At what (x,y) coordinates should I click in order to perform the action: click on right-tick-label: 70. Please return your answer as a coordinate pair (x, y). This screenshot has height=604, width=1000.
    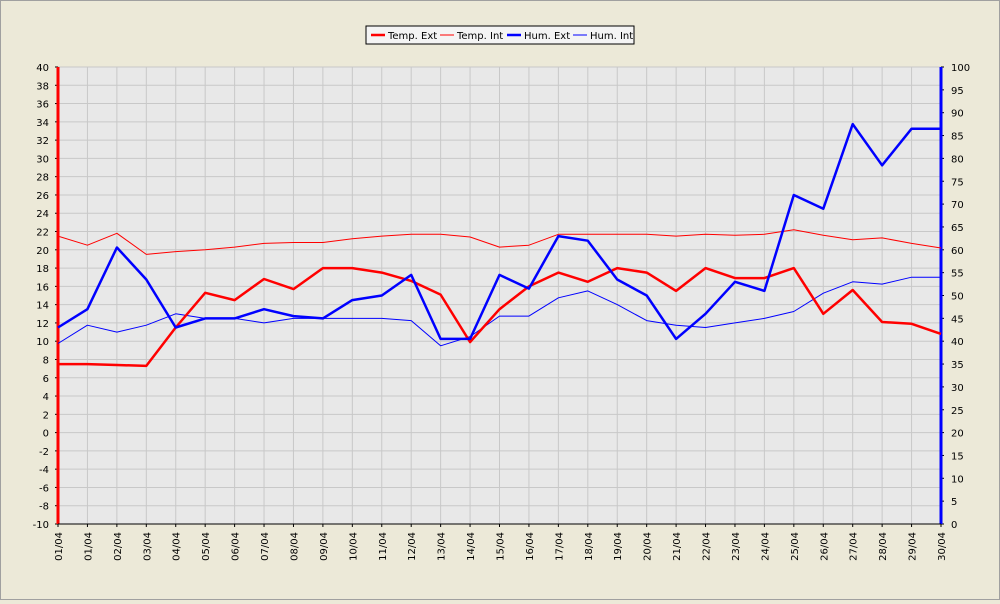
    Looking at the image, I should click on (957, 205).